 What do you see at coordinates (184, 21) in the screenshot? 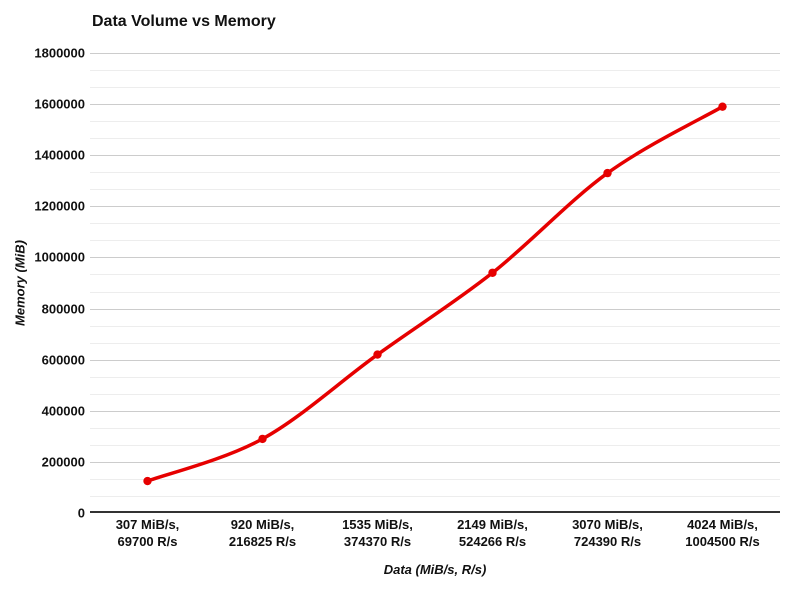
I see `chart-title: Data Volume vs Memory` at bounding box center [184, 21].